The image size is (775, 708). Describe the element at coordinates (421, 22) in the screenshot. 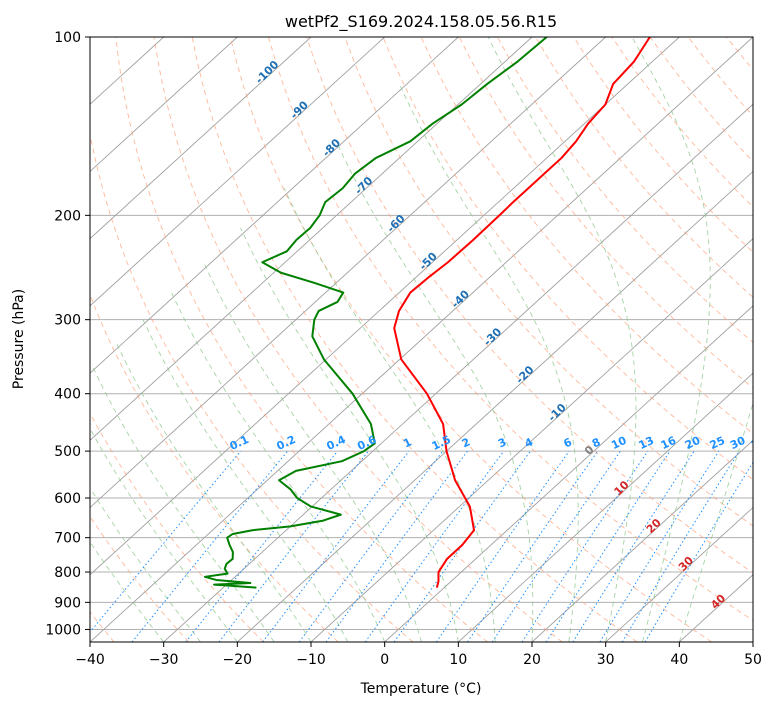

I see `chart-title: wetPf2_S169.2024.158.05.56.R15` at that location.